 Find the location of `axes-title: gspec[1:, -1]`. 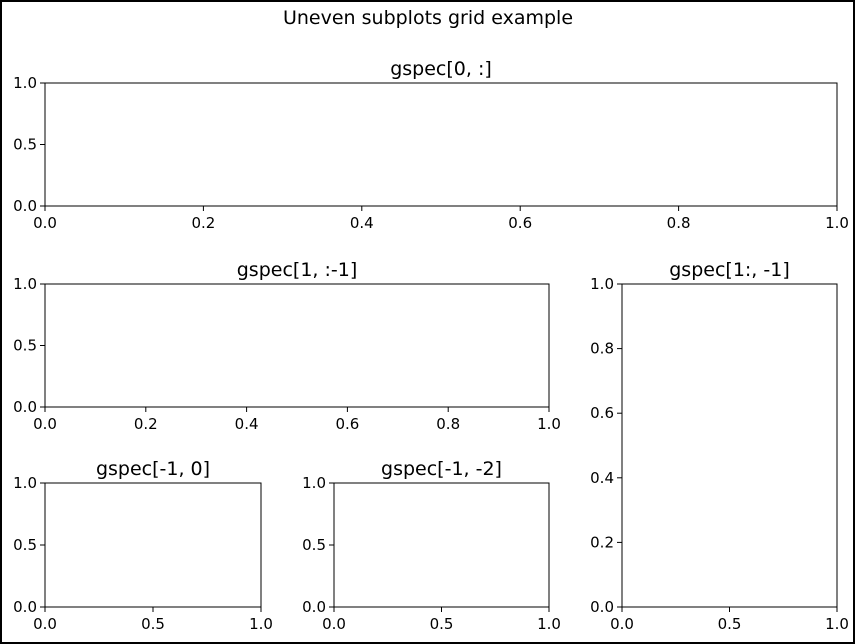

axes-title: gspec[1:, -1] is located at coordinates (729, 270).